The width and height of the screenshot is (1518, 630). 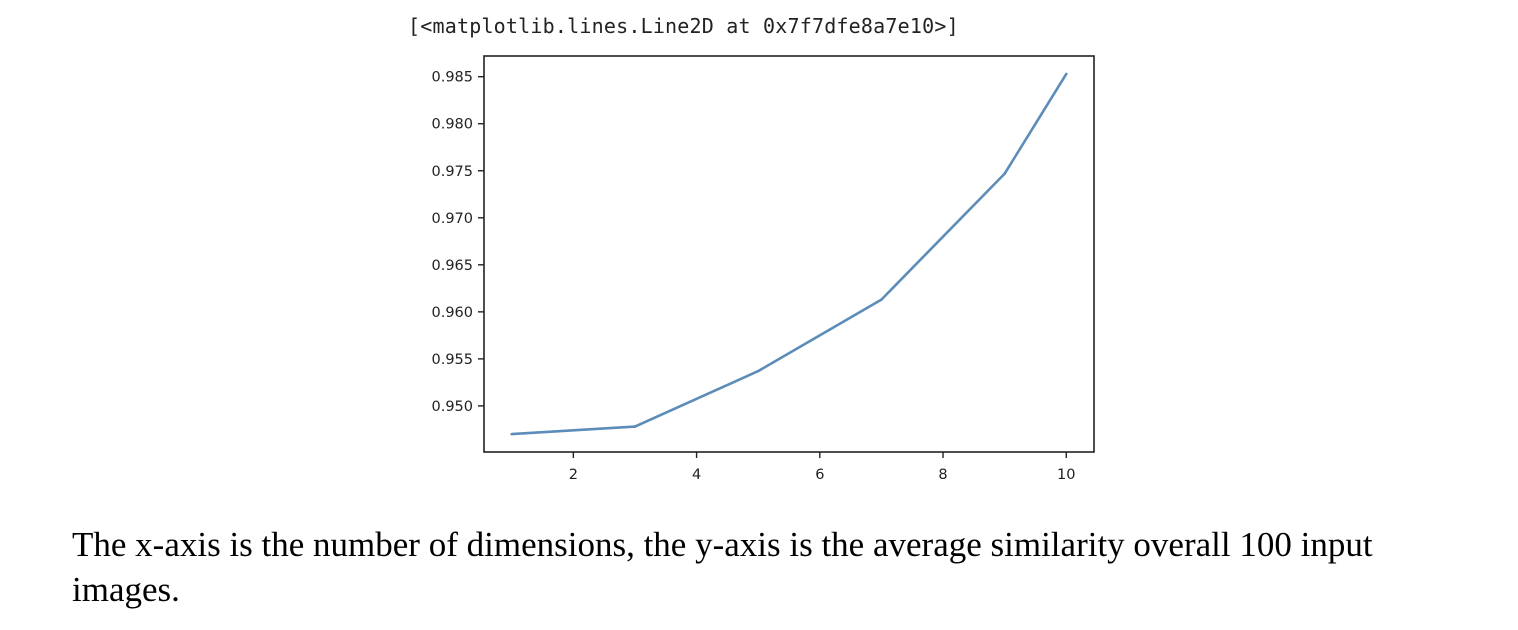 I want to click on x-tick-label: 4, so click(x=696, y=475).